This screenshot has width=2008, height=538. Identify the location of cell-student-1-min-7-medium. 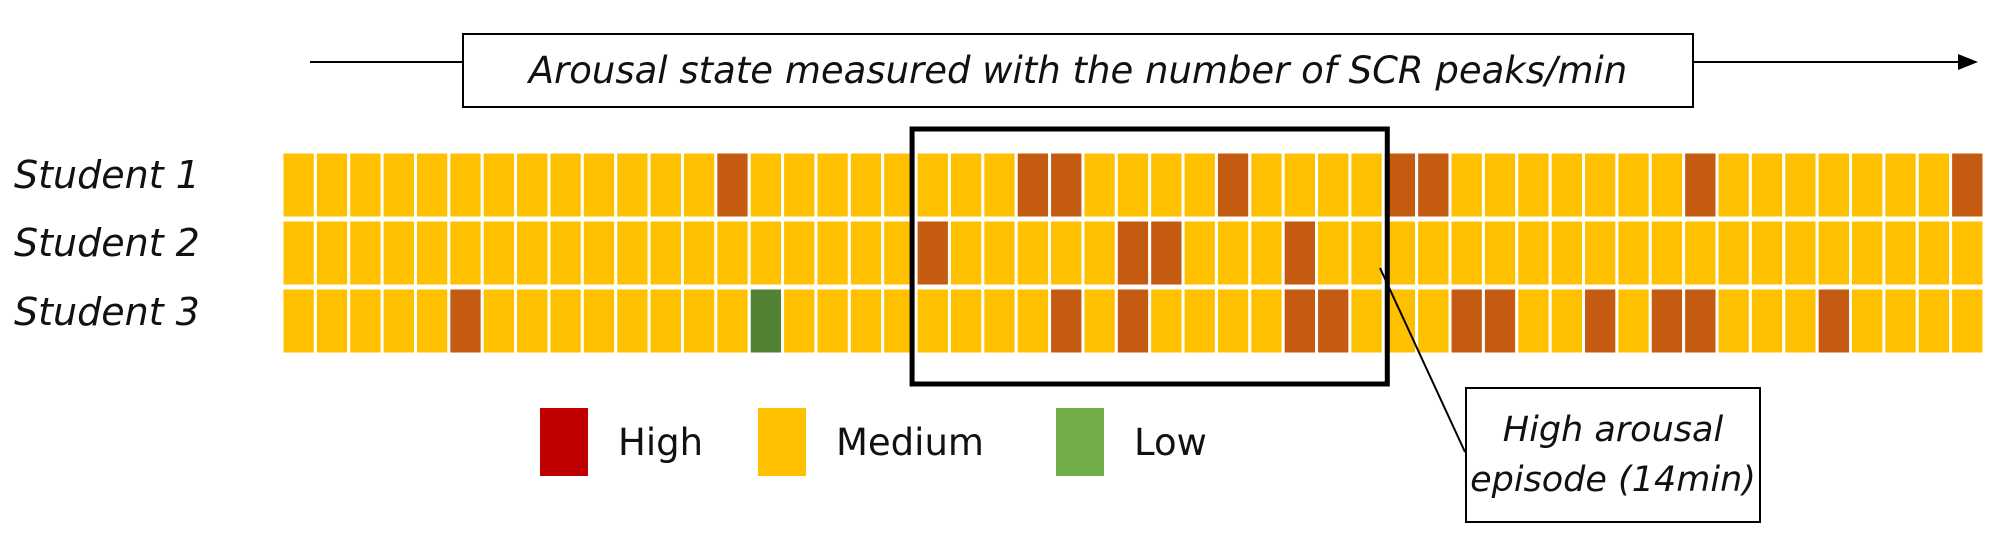
(499, 185).